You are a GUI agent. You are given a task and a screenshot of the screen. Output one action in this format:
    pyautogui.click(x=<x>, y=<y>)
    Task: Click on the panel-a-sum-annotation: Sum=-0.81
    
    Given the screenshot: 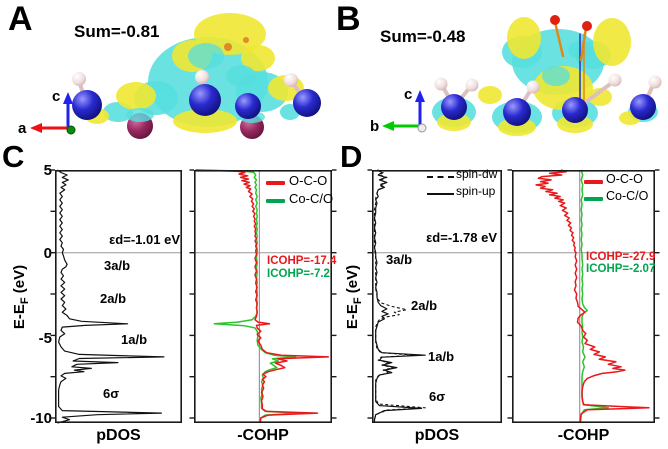 What is the action you would take?
    pyautogui.click(x=117, y=31)
    